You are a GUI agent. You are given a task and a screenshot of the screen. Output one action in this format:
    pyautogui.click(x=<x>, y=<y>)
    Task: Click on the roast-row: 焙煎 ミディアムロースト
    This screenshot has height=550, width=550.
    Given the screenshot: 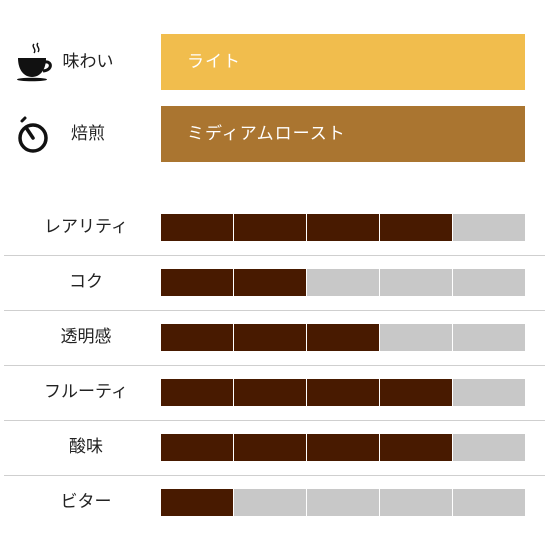 What is the action you would take?
    pyautogui.click(x=275, y=134)
    